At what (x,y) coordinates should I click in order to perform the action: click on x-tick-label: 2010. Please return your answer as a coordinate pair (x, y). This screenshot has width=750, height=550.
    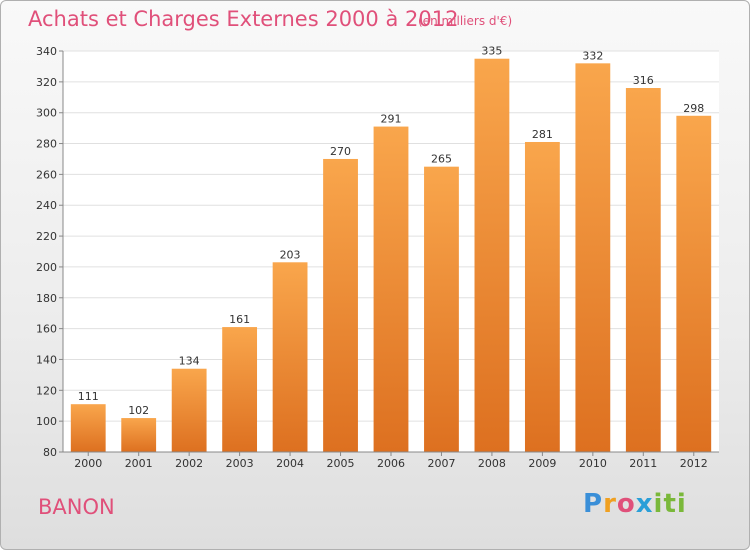
    Looking at the image, I should click on (593, 463).